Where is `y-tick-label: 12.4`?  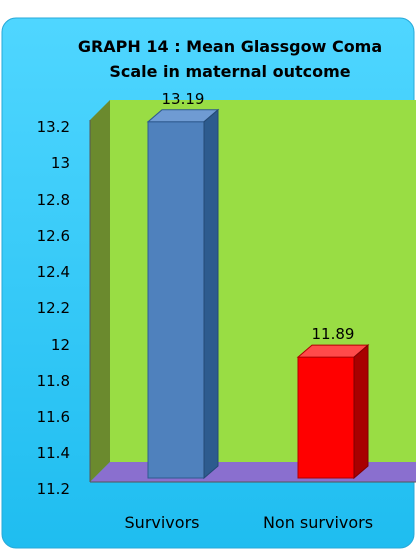 y-tick-label: 12.4 is located at coordinates (53, 272).